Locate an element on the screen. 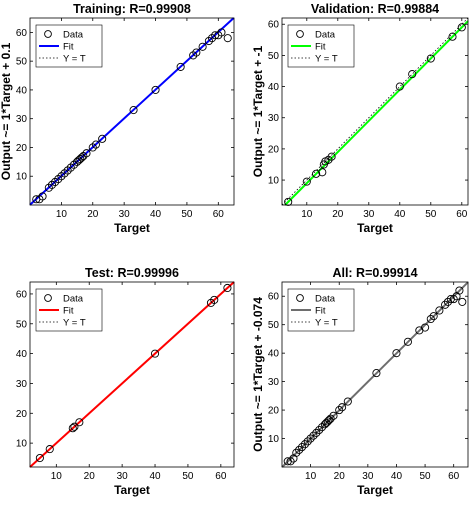 This screenshot has height=509, width=474. plot-title: Training: R=0.99908 is located at coordinates (132, 9).